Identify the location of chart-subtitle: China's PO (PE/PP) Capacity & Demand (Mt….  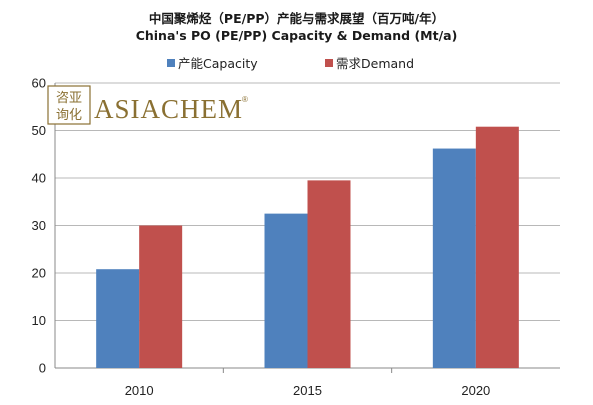
(296, 35).